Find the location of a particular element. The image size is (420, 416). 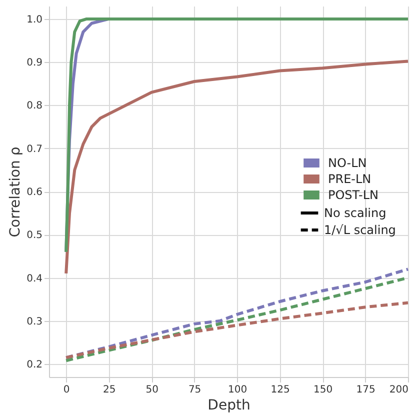

x-tick-label: 25 is located at coordinates (109, 390).